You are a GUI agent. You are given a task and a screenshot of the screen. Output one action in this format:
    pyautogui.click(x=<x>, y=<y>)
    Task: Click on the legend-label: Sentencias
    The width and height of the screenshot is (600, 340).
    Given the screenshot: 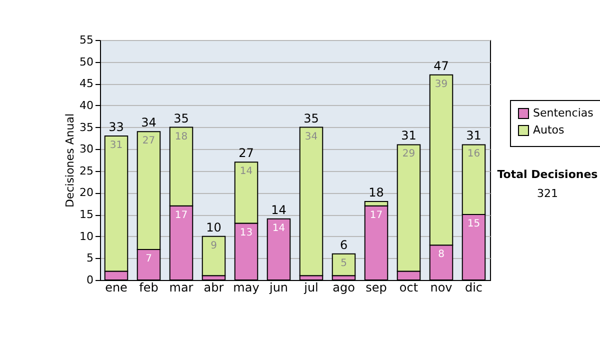 What is the action you would take?
    pyautogui.click(x=563, y=113)
    